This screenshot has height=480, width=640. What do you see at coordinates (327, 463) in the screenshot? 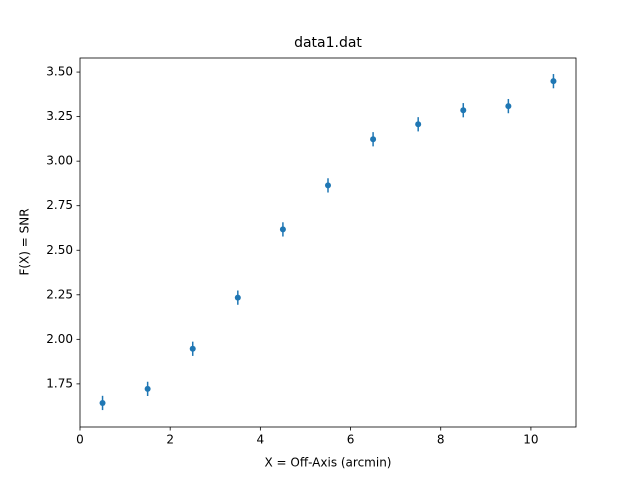
I see `x-axis-label: X = Off-Axis (arcmin)` at bounding box center [327, 463].